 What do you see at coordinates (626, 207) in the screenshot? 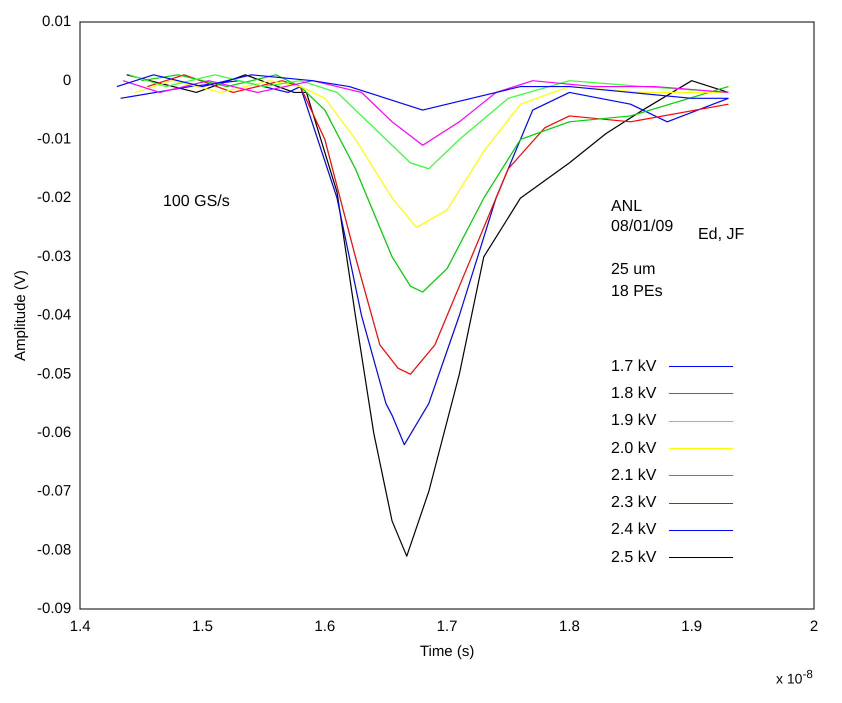
I see `annotation: ANL` at bounding box center [626, 207].